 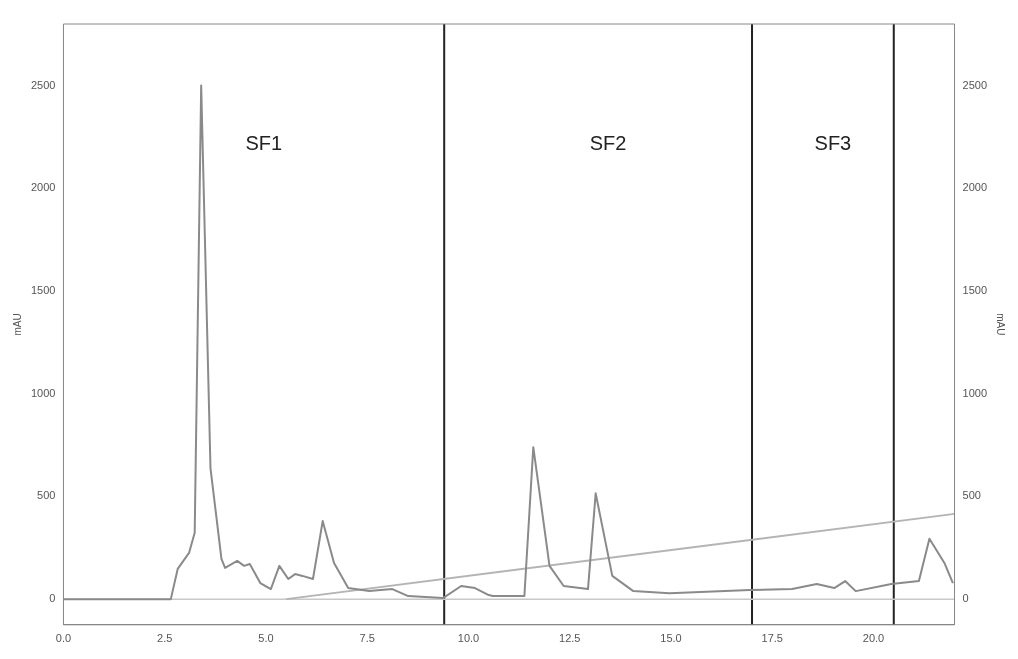 What do you see at coordinates (52, 598) in the screenshot?
I see `y-tick-label: 0` at bounding box center [52, 598].